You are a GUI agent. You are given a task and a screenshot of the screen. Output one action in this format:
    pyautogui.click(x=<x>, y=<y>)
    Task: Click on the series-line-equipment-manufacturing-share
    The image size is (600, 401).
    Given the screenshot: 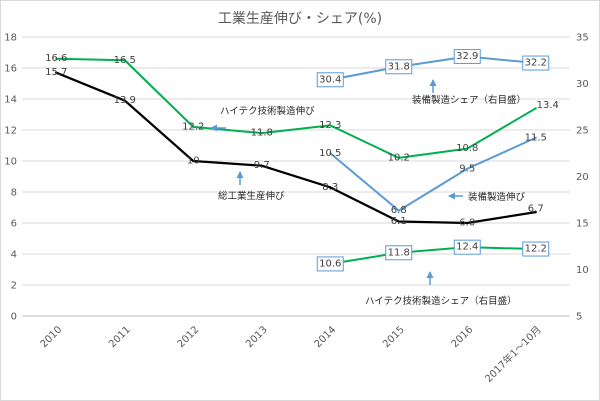 What is the action you would take?
    pyautogui.click(x=433, y=68)
    